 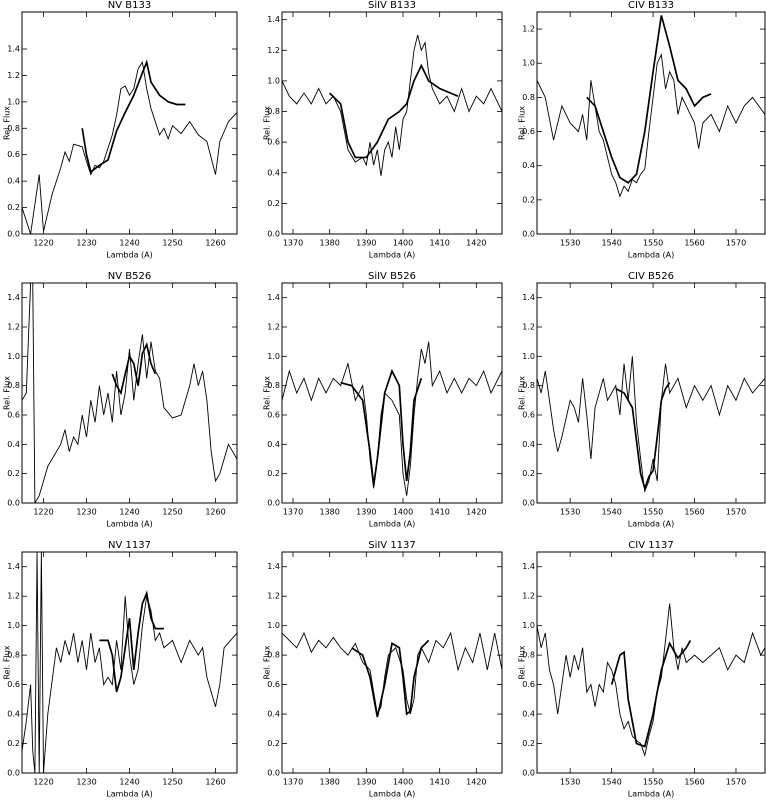 I want to click on chart-title: CIV B133, so click(x=651, y=5).